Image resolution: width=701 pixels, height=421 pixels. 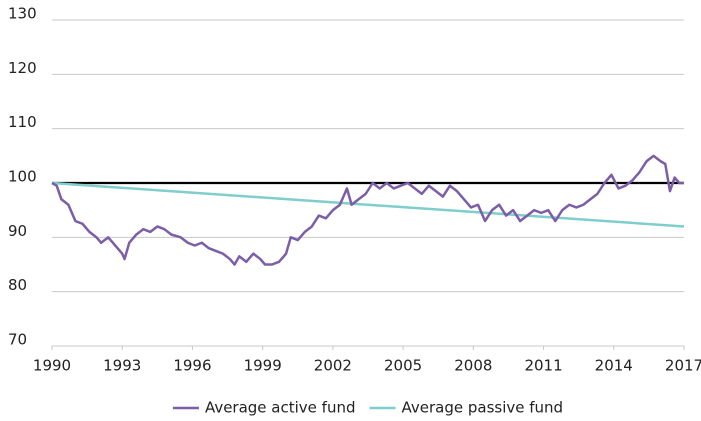 I want to click on y-tick-label: 100, so click(x=22, y=177).